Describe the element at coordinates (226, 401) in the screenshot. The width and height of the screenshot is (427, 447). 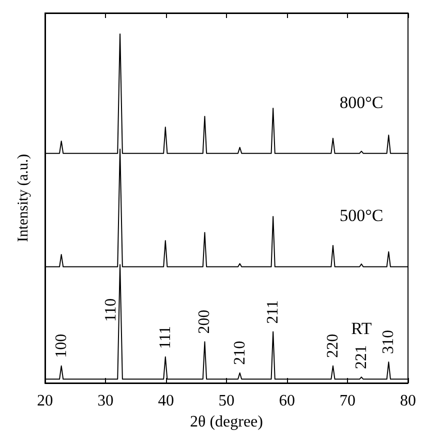
I see `x-tick-label: 50` at that location.